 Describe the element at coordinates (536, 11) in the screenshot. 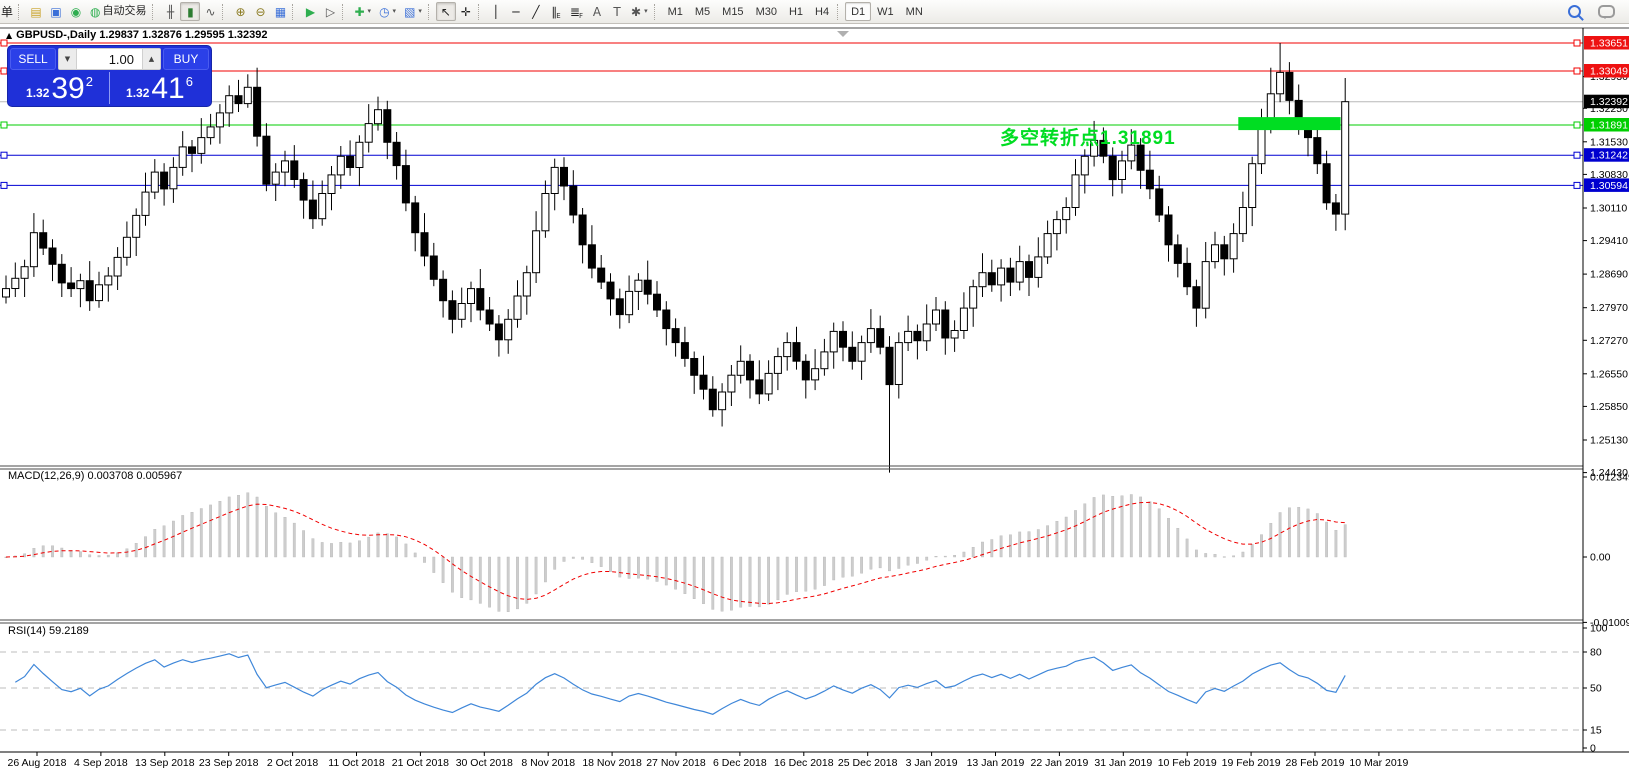

I see `trendline-button: ╱` at that location.